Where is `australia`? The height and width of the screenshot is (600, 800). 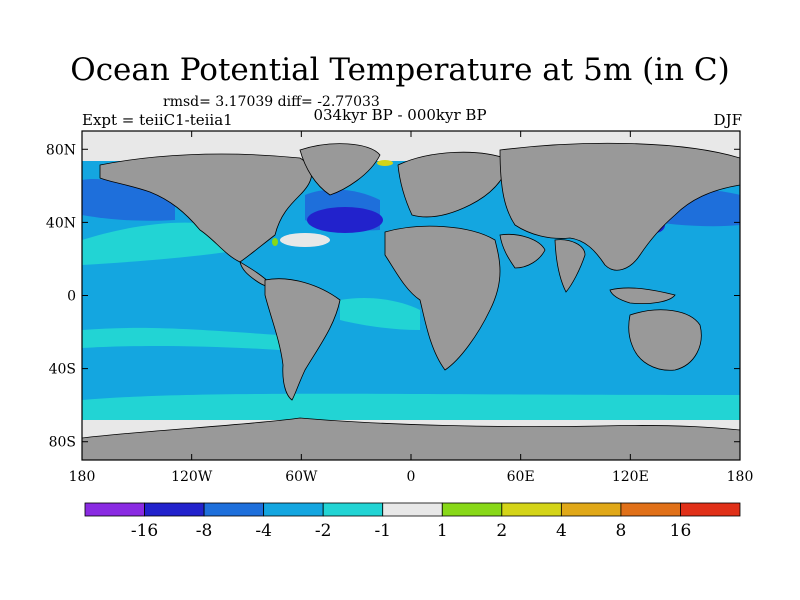
australia is located at coordinates (665, 340).